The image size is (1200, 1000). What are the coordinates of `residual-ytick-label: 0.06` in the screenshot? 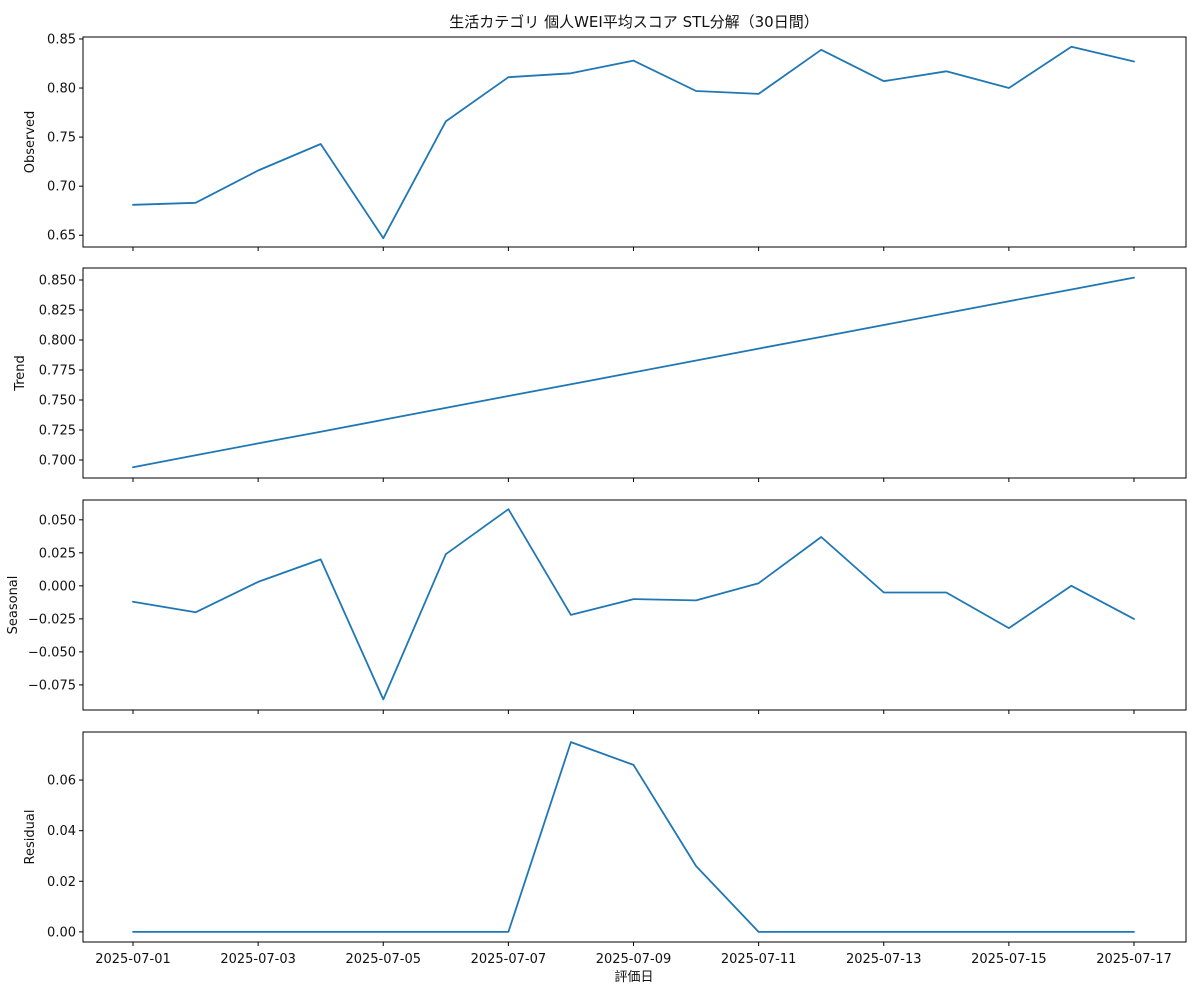 It's located at (61, 781).